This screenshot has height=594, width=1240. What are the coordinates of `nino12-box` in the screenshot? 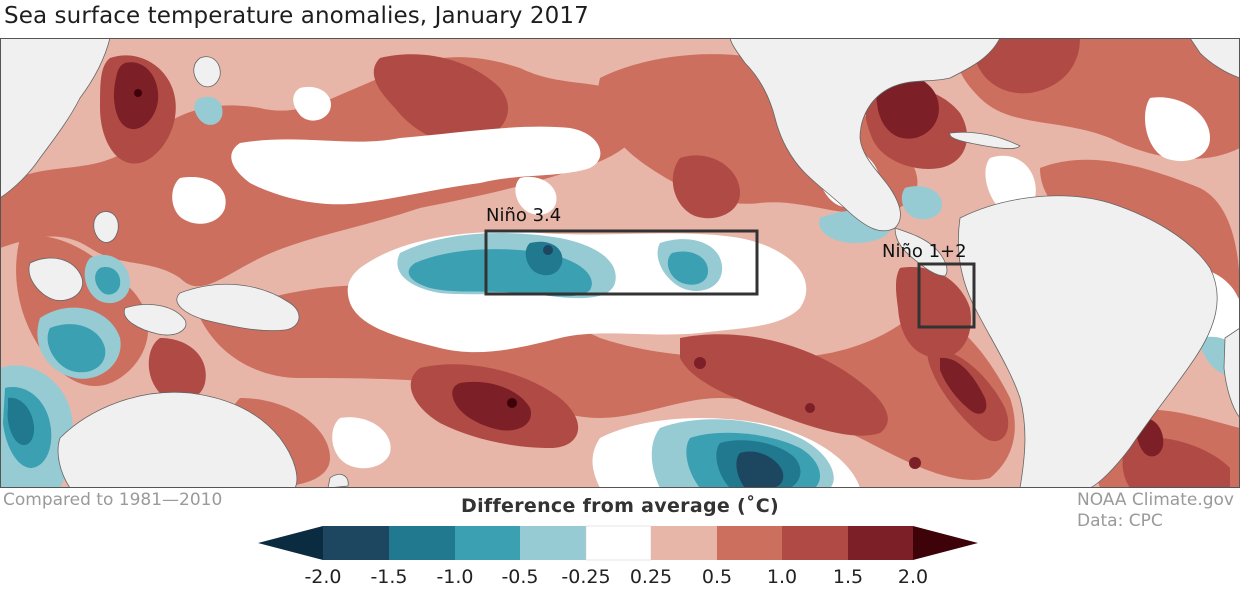 It's located at (946, 295).